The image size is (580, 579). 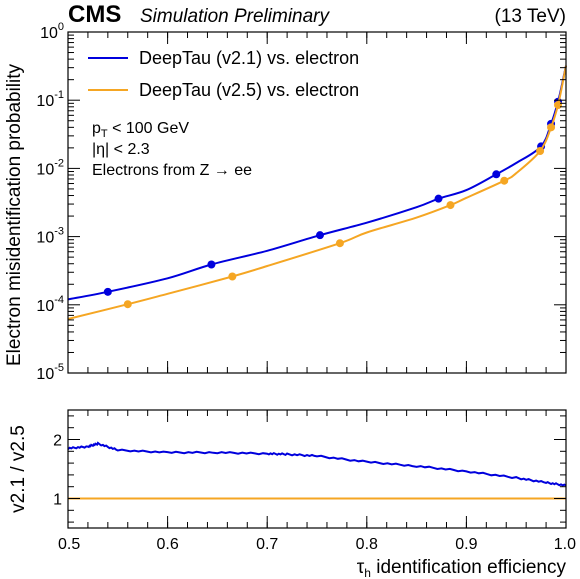 I want to click on x-tick-label: 0.9, so click(x=466, y=544).